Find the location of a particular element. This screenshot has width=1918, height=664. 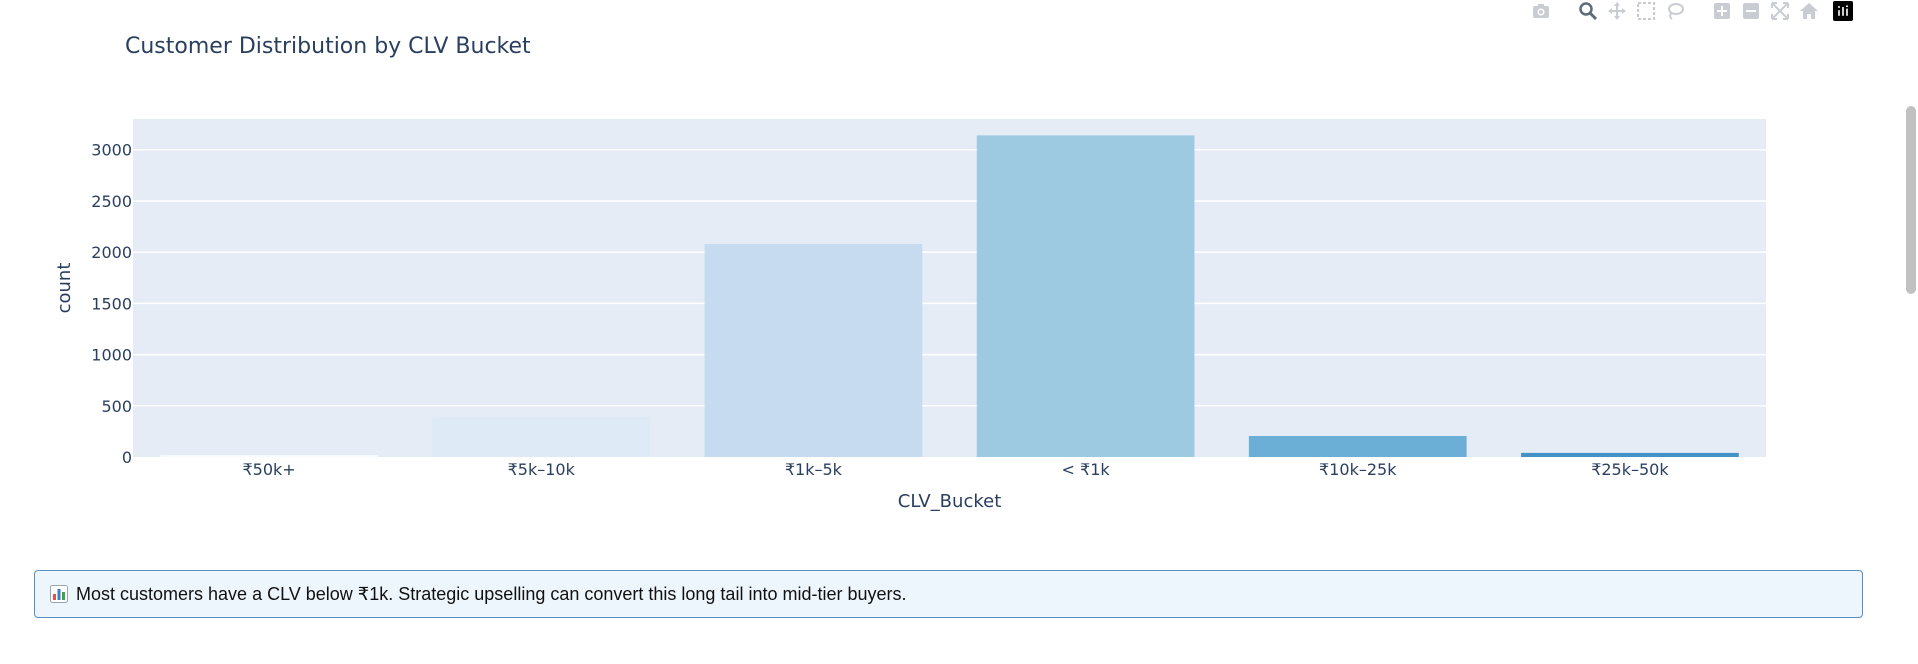

pan-icon is located at coordinates (1617, 11).